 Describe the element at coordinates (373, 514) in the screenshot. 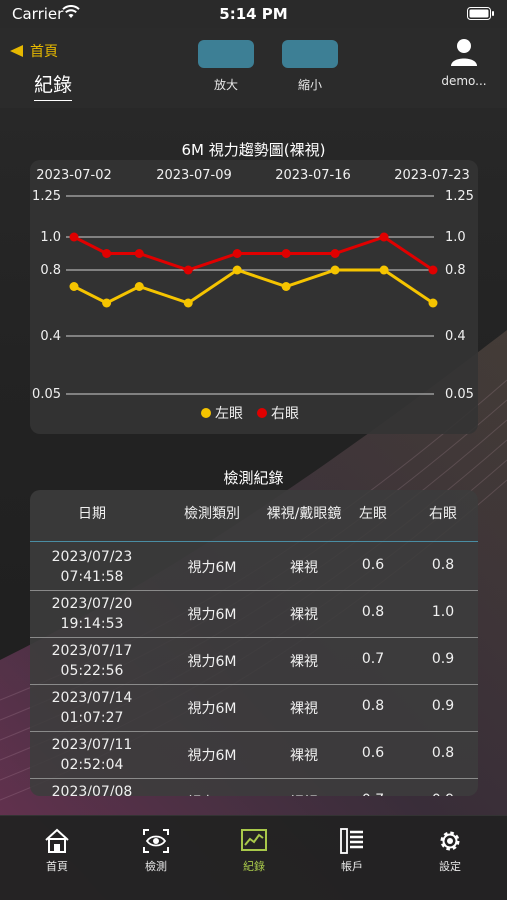

I see `col-left-eye: 左眼` at that location.